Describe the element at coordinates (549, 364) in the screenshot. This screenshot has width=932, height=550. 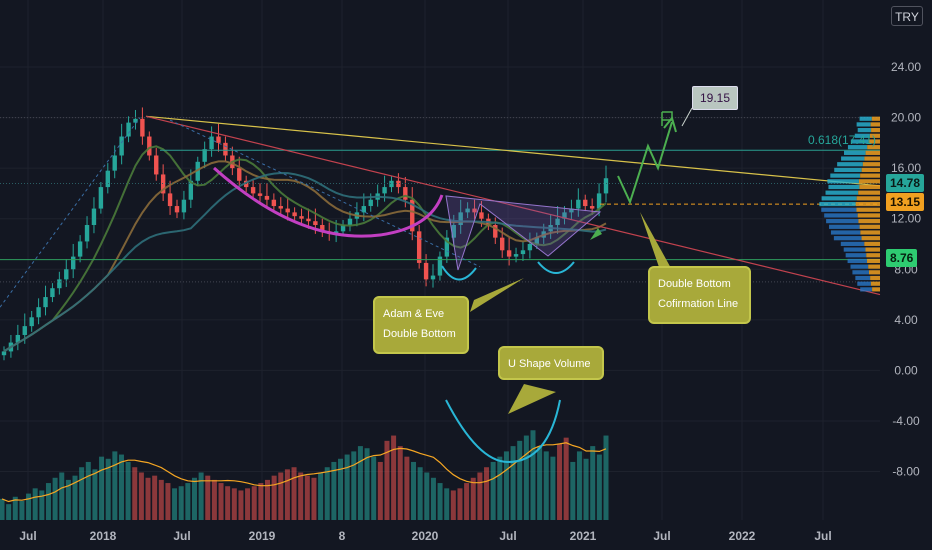
I see `volume-callout-line1: U Shape Volume` at that location.